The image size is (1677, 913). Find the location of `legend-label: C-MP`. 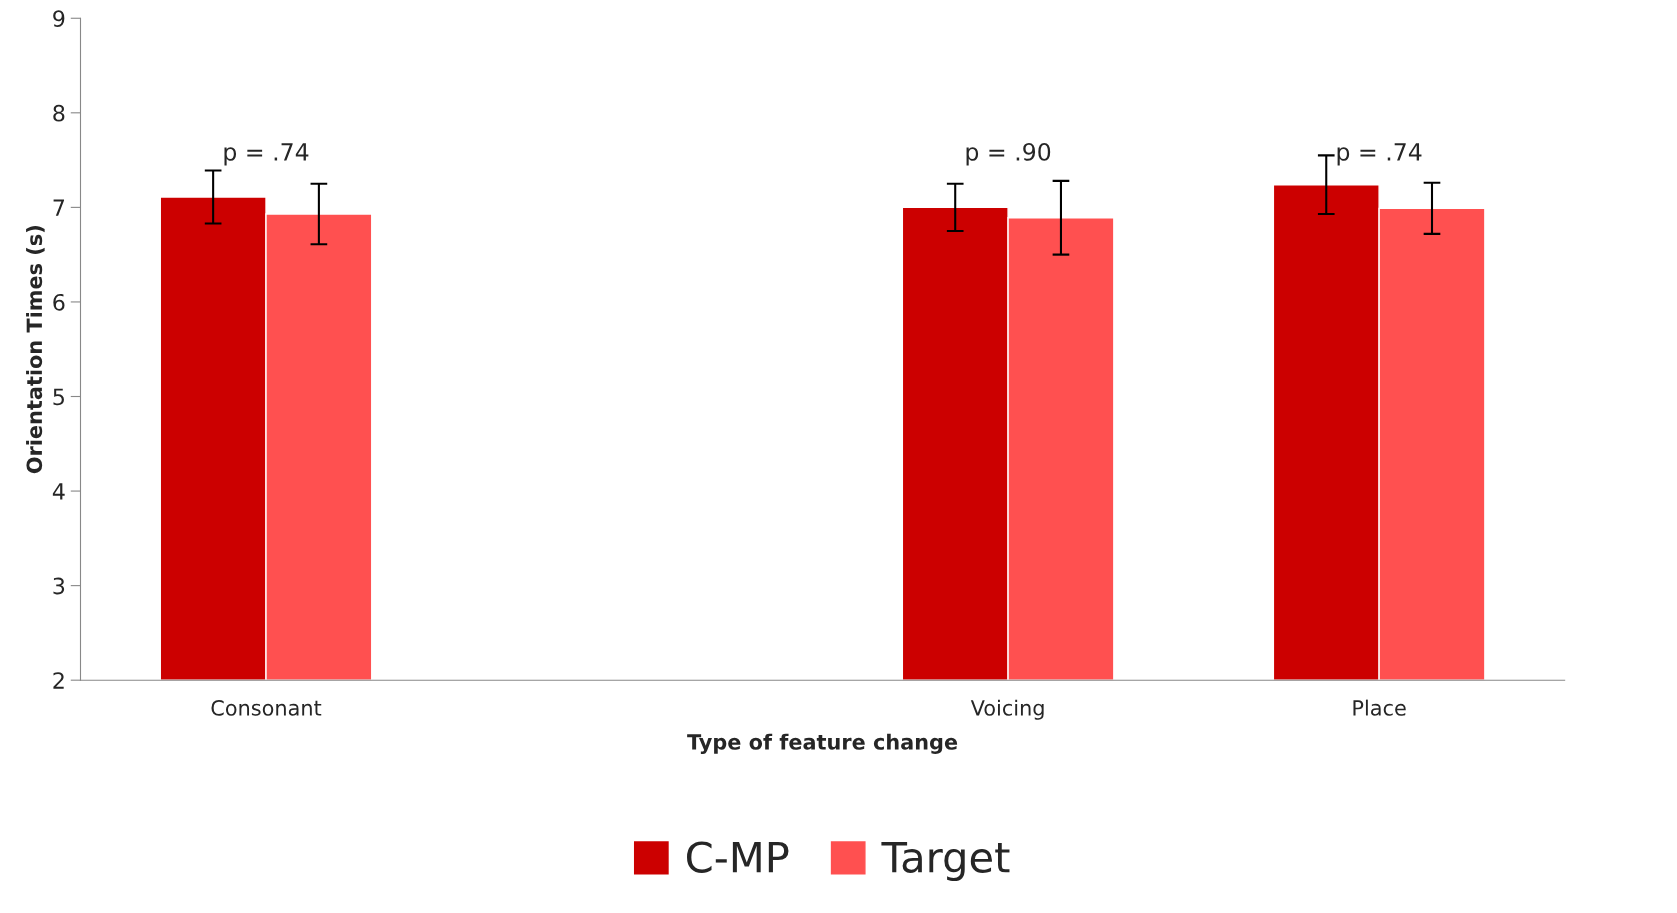

legend-label: C-MP is located at coordinates (738, 857).